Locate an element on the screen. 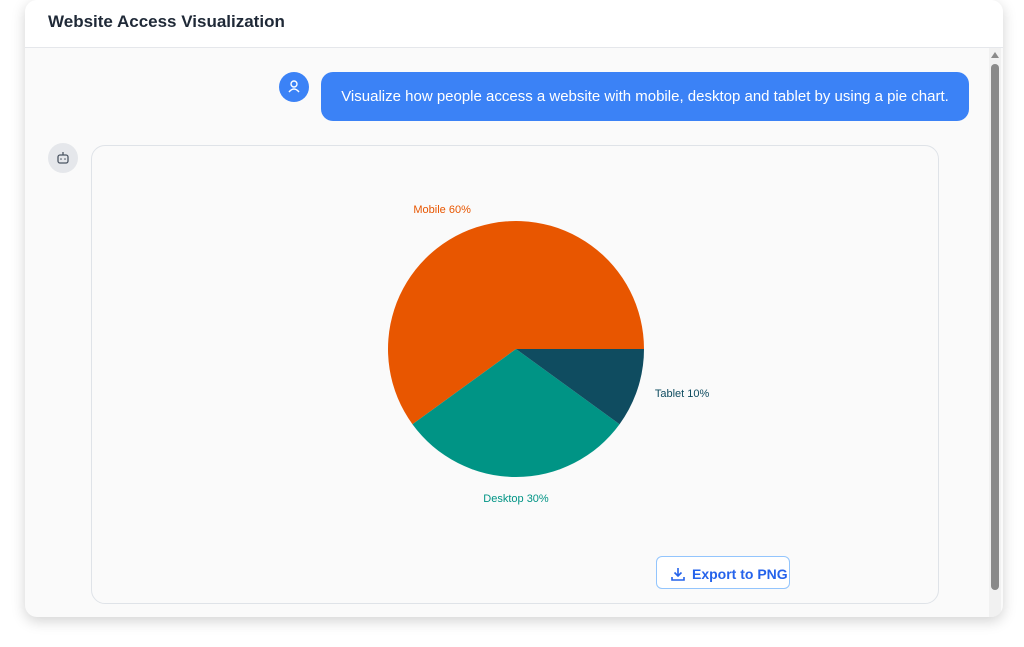 Image resolution: width=1024 pixels, height=647 pixels. slice-value: 60% is located at coordinates (460, 210).